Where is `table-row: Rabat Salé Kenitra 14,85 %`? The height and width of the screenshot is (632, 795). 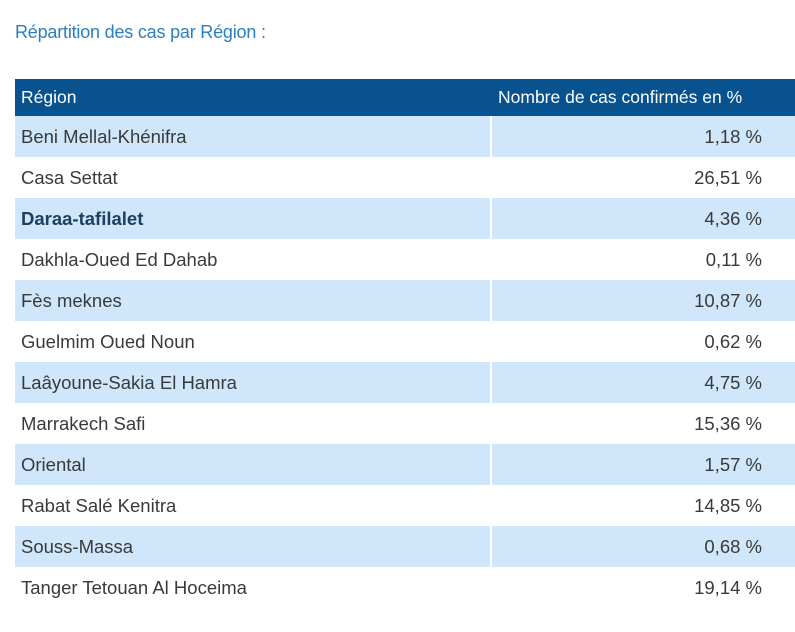 table-row: Rabat Salé Kenitra 14,85 % is located at coordinates (405, 505).